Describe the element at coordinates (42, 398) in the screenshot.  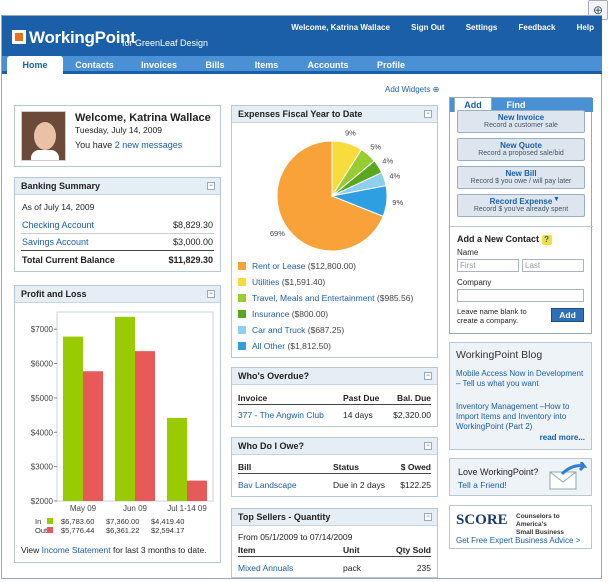
I see `y-tick-label: $5000` at that location.